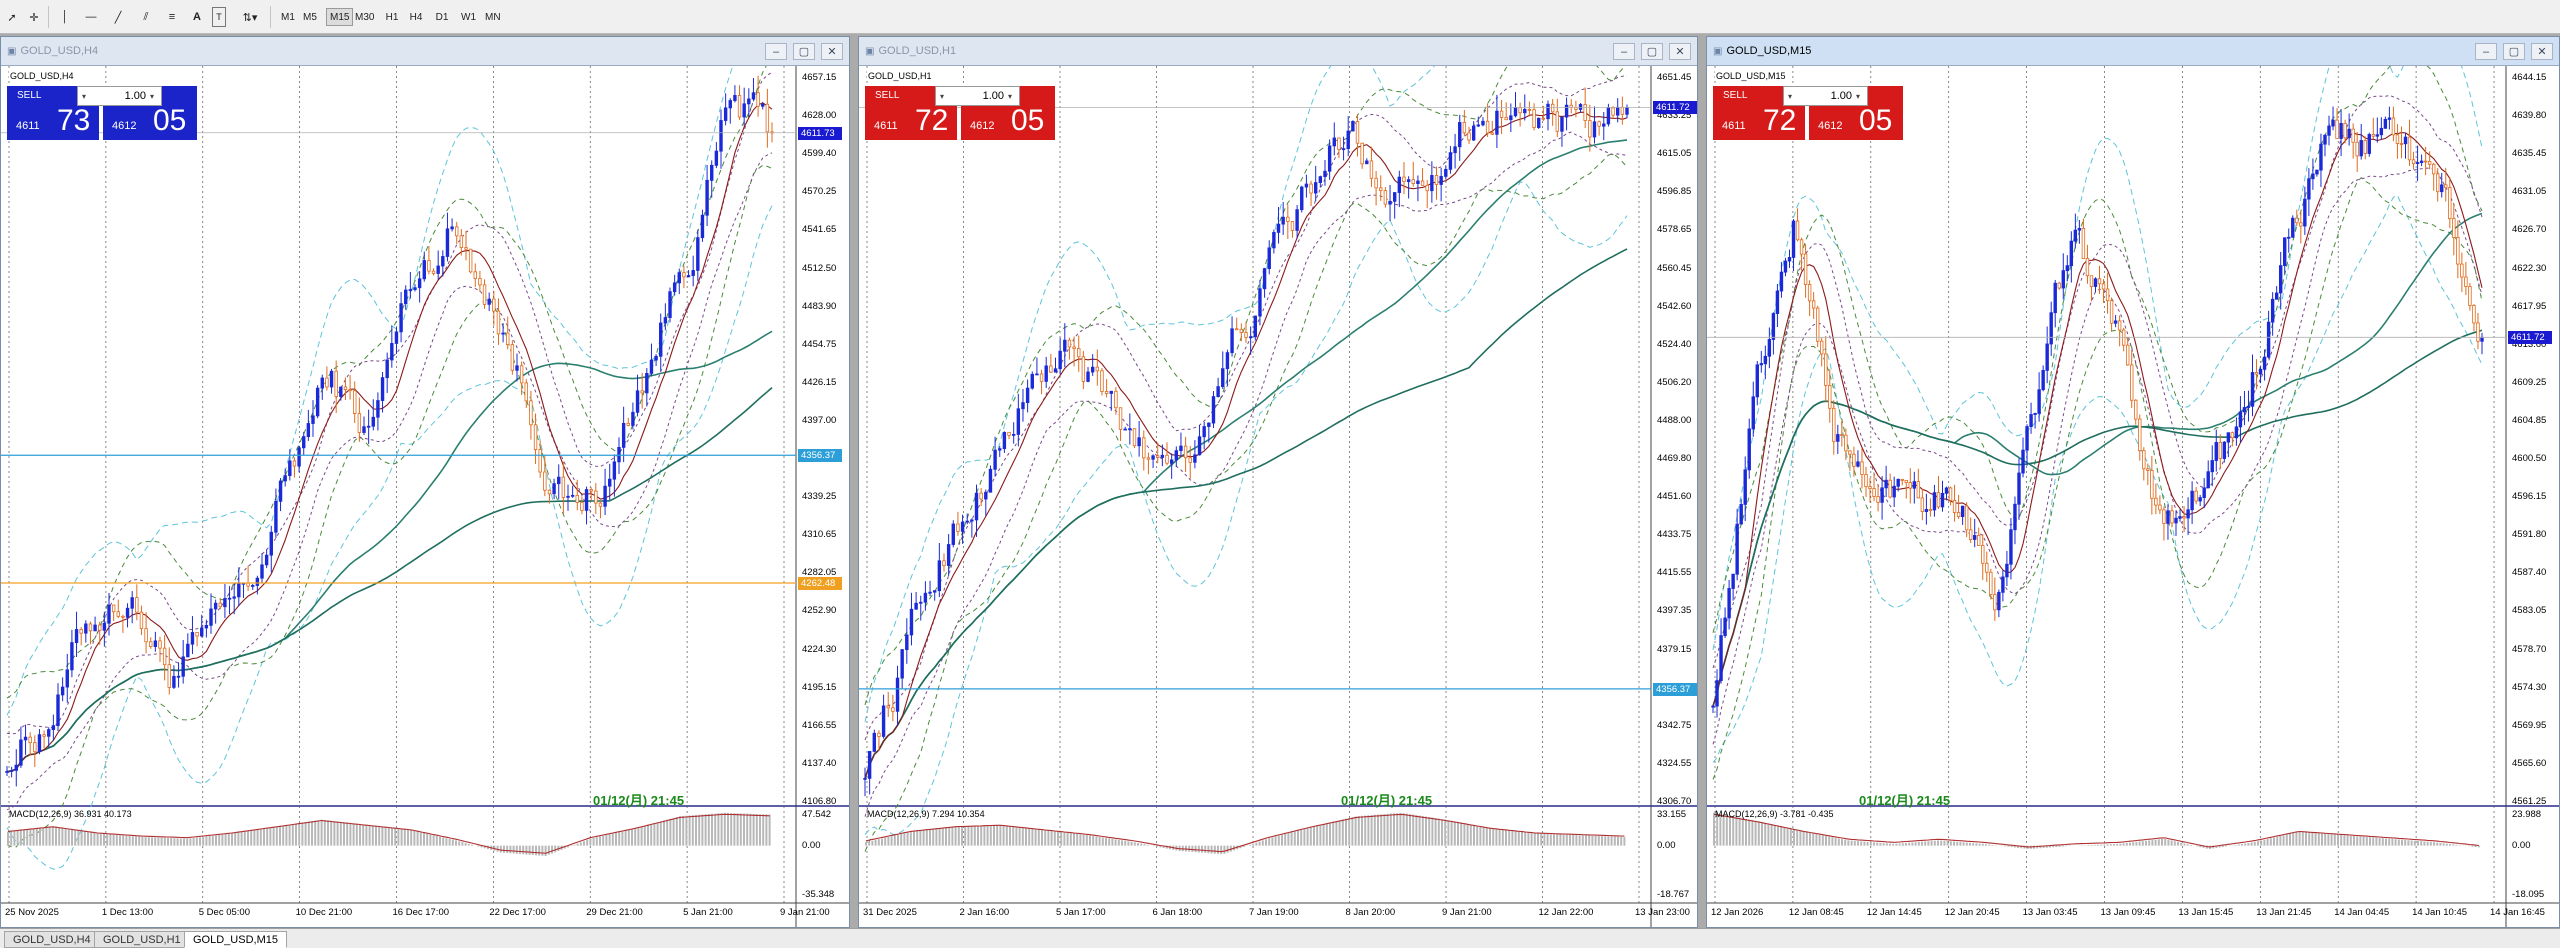 This screenshot has height=948, width=2560. What do you see at coordinates (1278, 51) in the screenshot?
I see `chart-window-titlebar: ▣ GOLD_USD,H1 – ▢ ✕` at bounding box center [1278, 51].